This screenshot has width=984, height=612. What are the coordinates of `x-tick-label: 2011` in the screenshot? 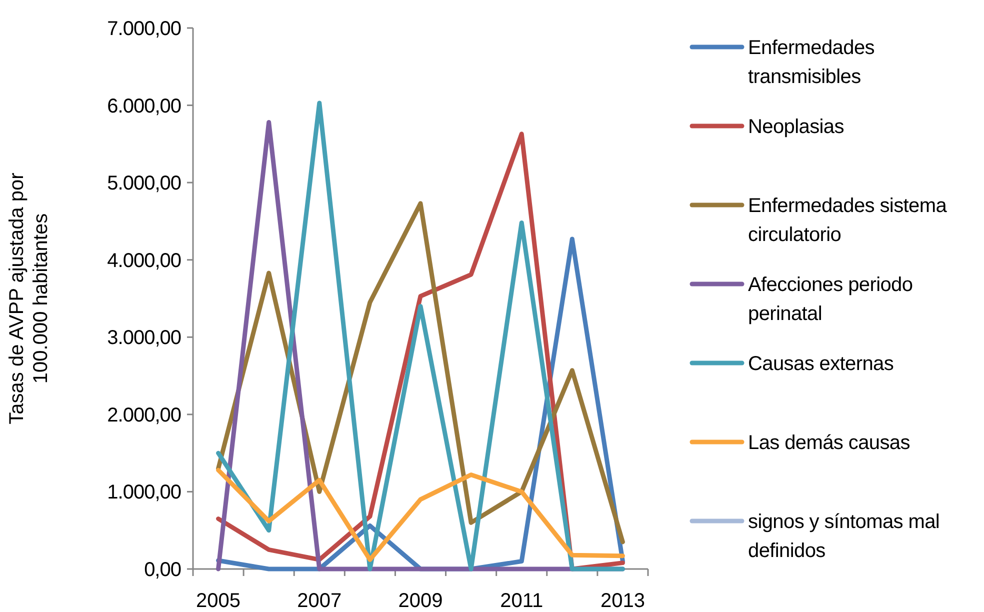 It's located at (522, 601).